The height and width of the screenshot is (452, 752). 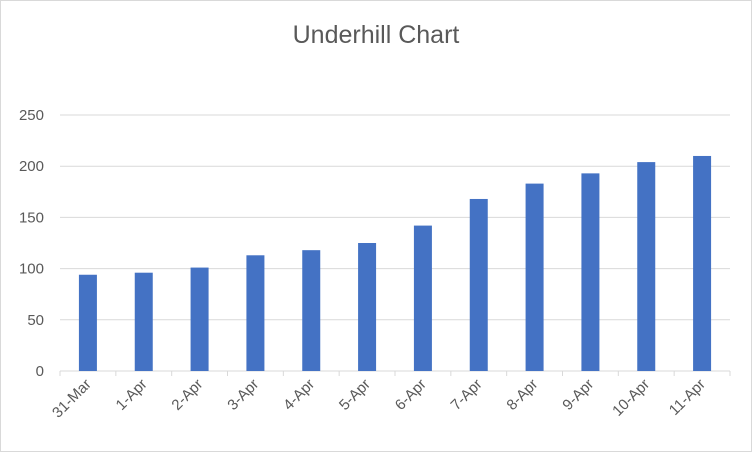 What do you see at coordinates (31, 166) in the screenshot?
I see `y-tick-label: 200` at bounding box center [31, 166].